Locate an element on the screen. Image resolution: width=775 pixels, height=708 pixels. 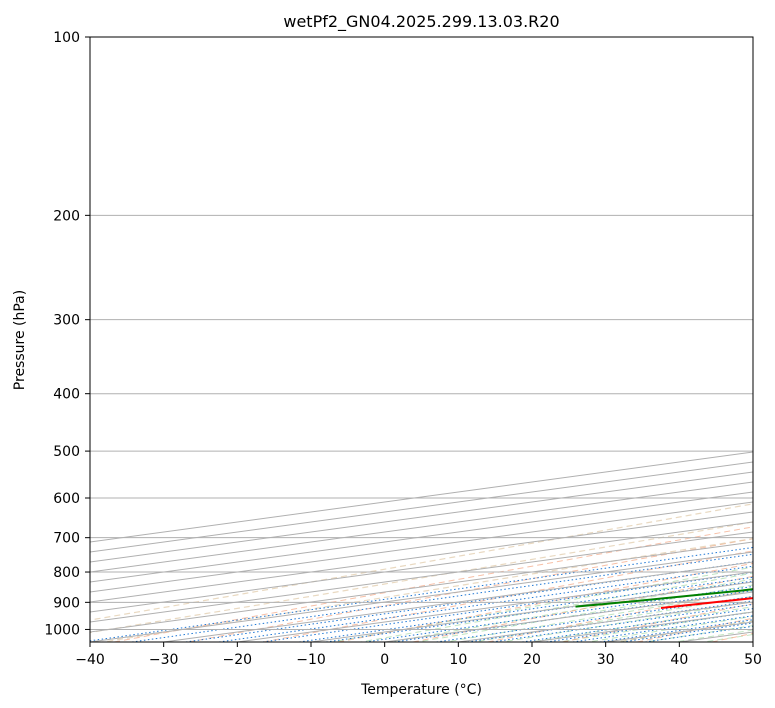
y-tick-label: 500 is located at coordinates (66, 452).